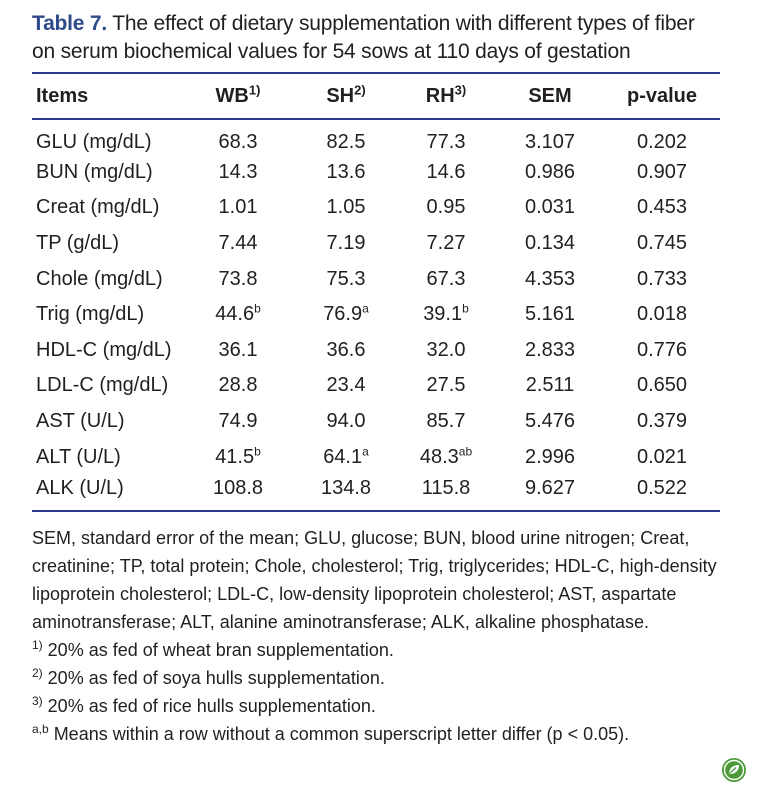 The image size is (758, 795). What do you see at coordinates (662, 421) in the screenshot?
I see `cell-pvalue: 0.379` at bounding box center [662, 421].